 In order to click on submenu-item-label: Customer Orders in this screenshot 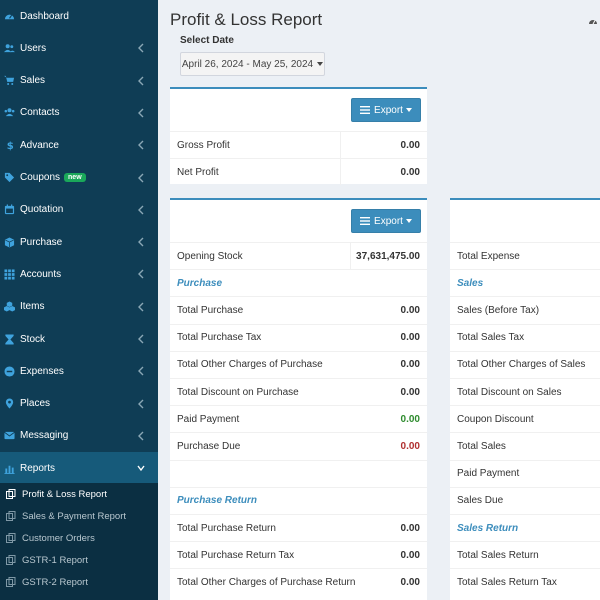, I will do `click(58, 538)`.